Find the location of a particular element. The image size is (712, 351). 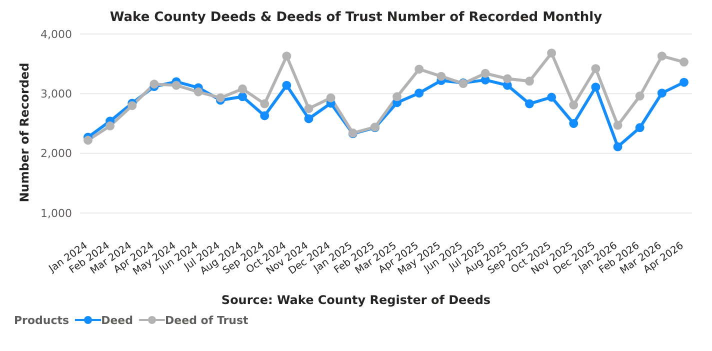

y-tick-label: 2,000 is located at coordinates (56, 153).